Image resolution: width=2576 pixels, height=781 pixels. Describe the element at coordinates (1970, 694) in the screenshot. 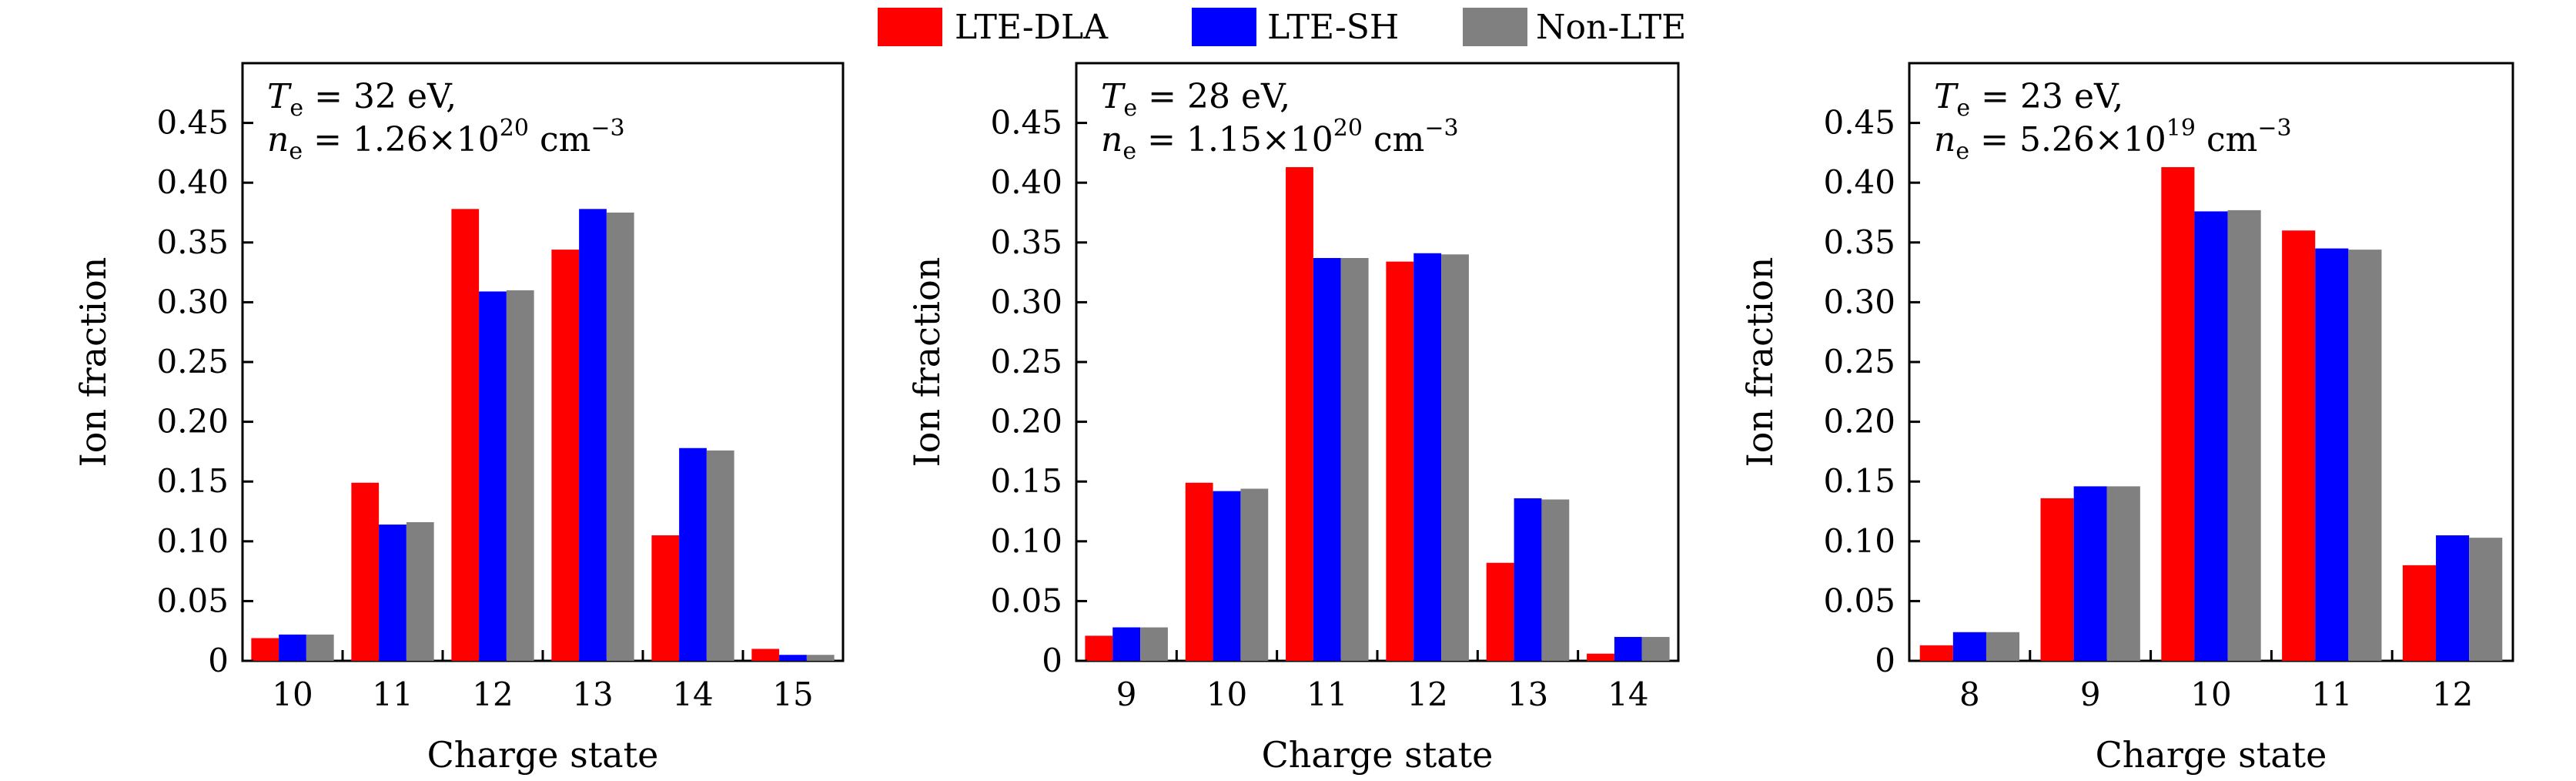

I see `x-tick-label: 8` at that location.